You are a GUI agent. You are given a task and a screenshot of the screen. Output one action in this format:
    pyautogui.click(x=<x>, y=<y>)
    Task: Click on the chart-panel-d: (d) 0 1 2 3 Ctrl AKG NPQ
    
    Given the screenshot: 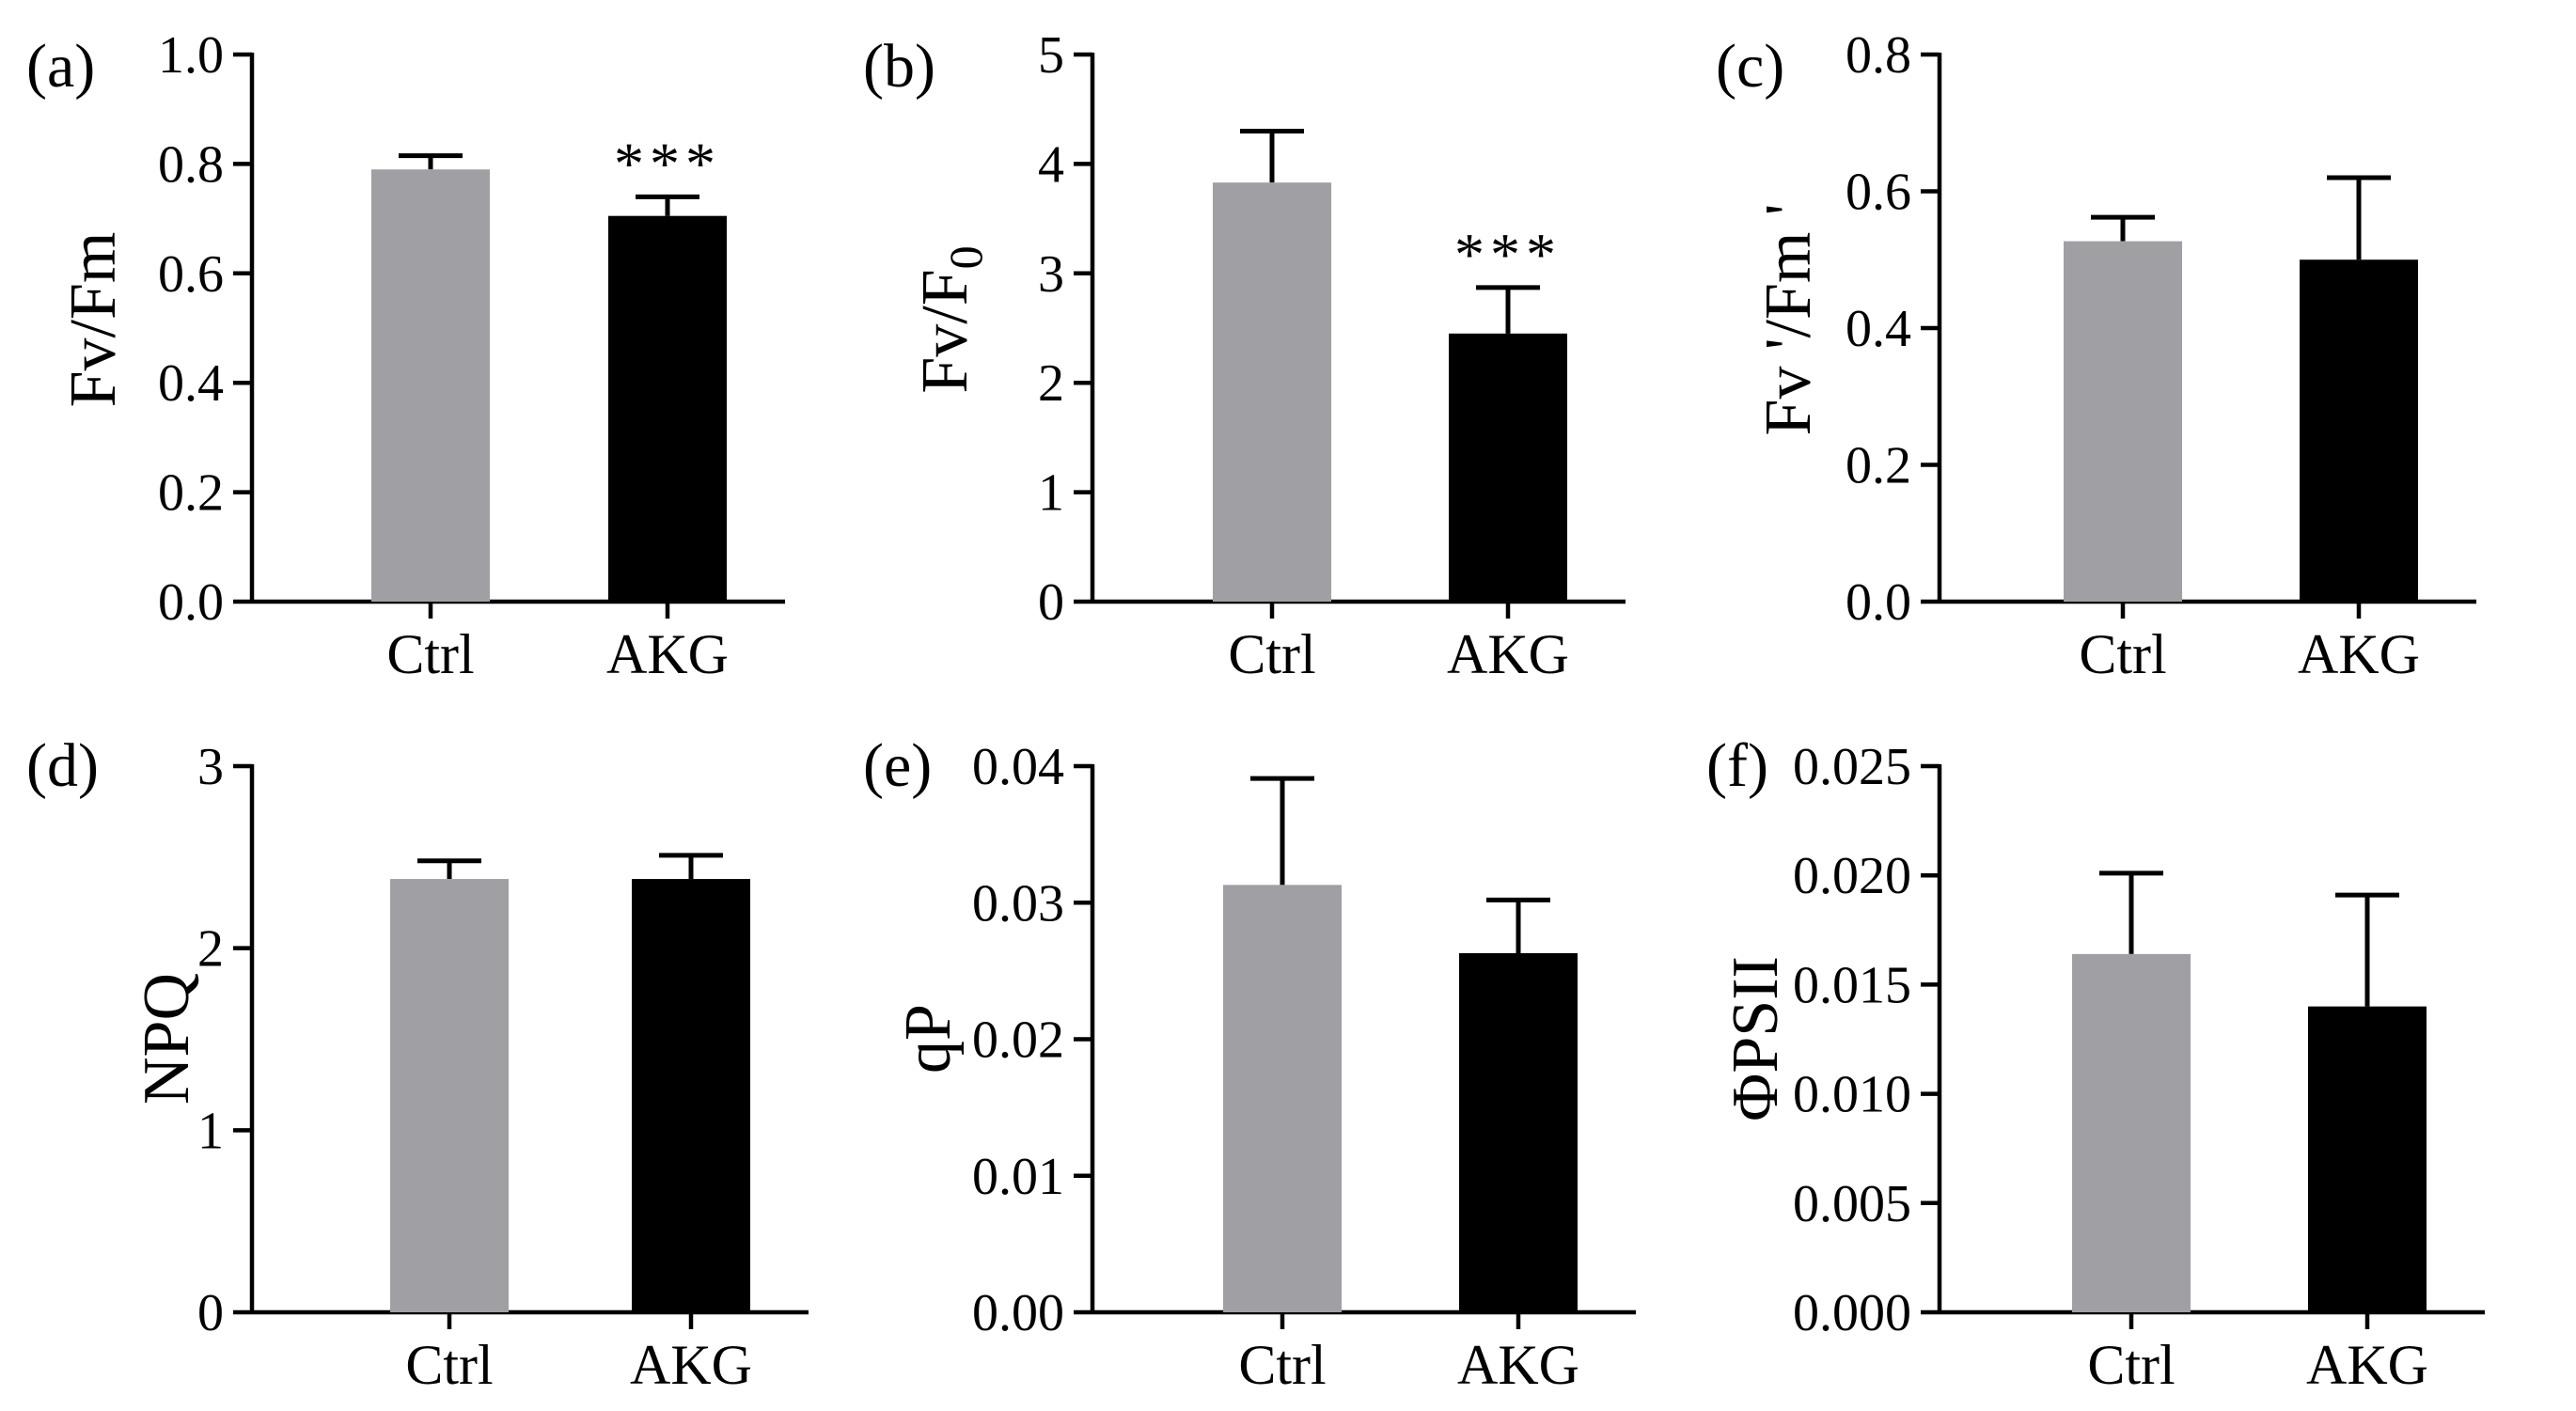 What is the action you would take?
    pyautogui.click(x=417, y=1063)
    